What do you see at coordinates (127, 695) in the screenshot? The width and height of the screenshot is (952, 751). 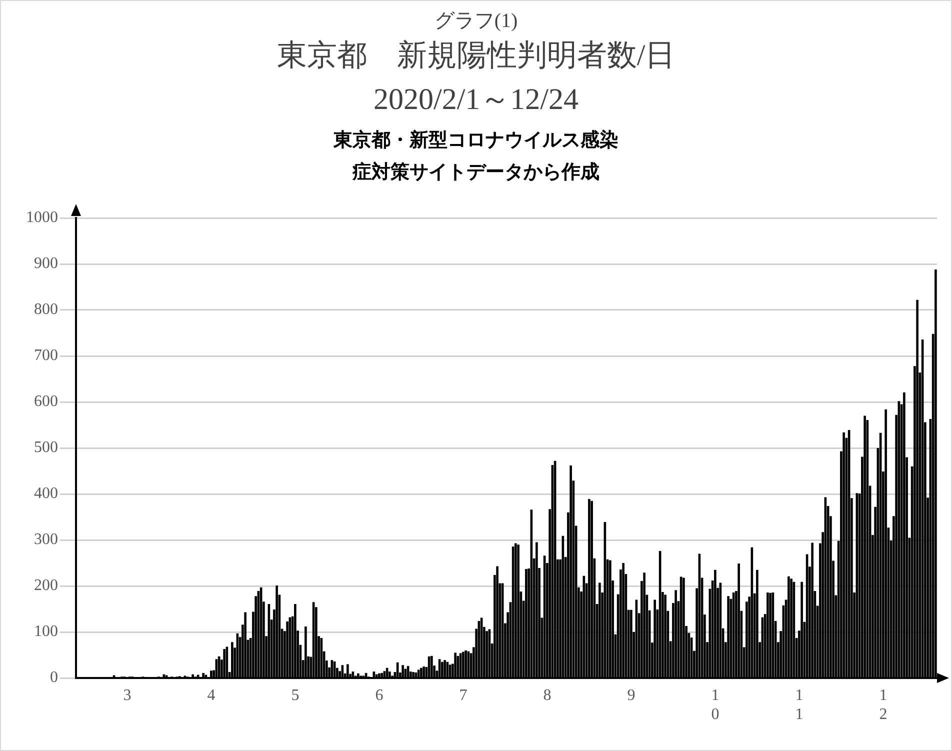 I see `x-tick-label: 3` at bounding box center [127, 695].